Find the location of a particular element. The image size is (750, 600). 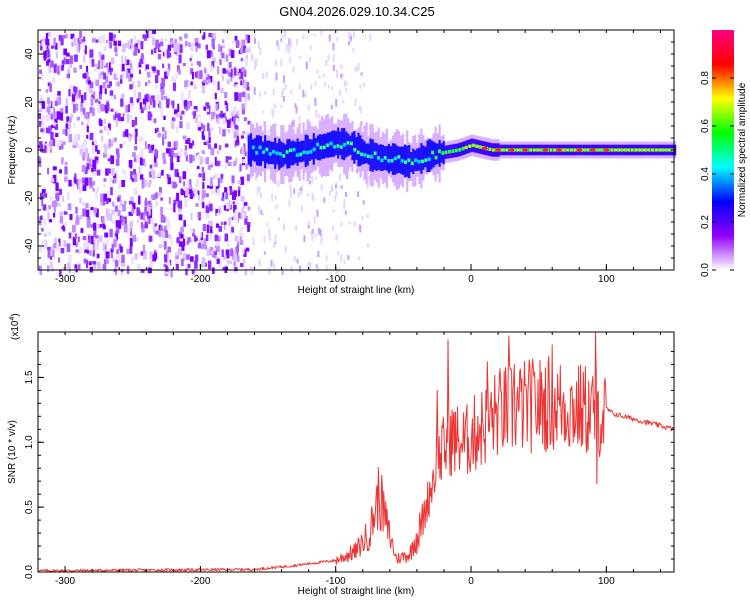

colorbar-tick-label: 0.8 is located at coordinates (705, 78).